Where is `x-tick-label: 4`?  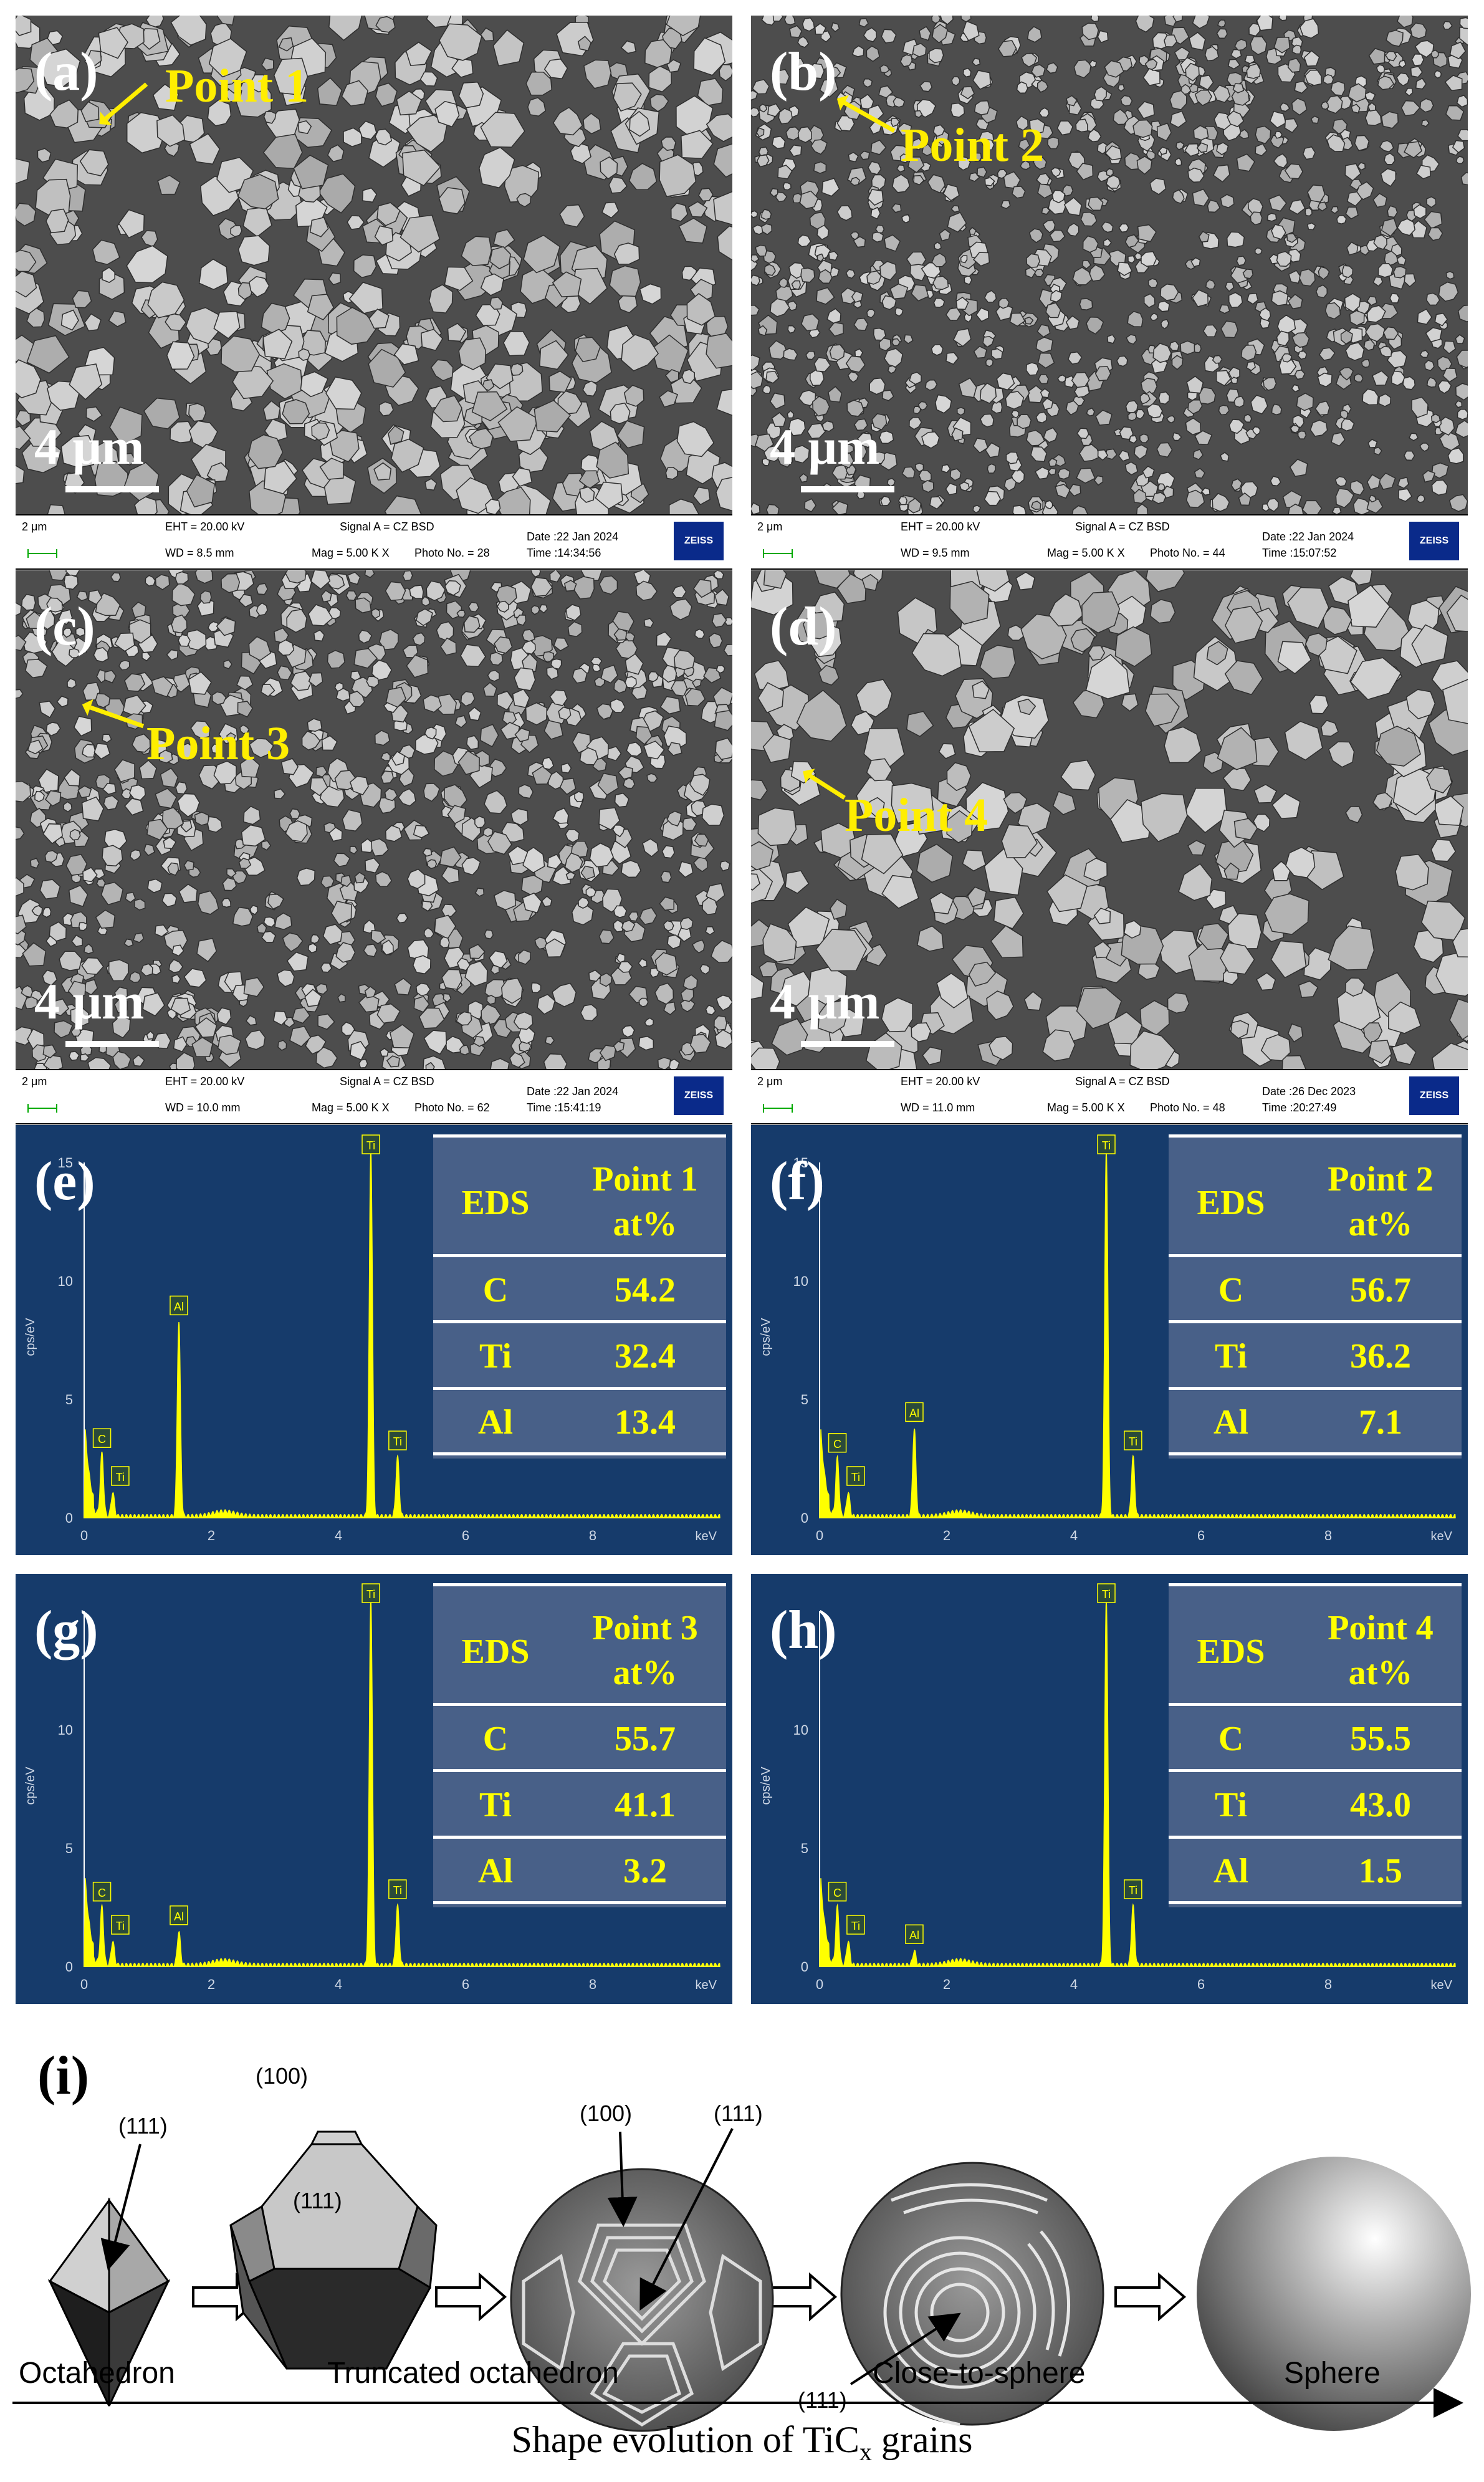
x-tick-label: 4 is located at coordinates (339, 1535).